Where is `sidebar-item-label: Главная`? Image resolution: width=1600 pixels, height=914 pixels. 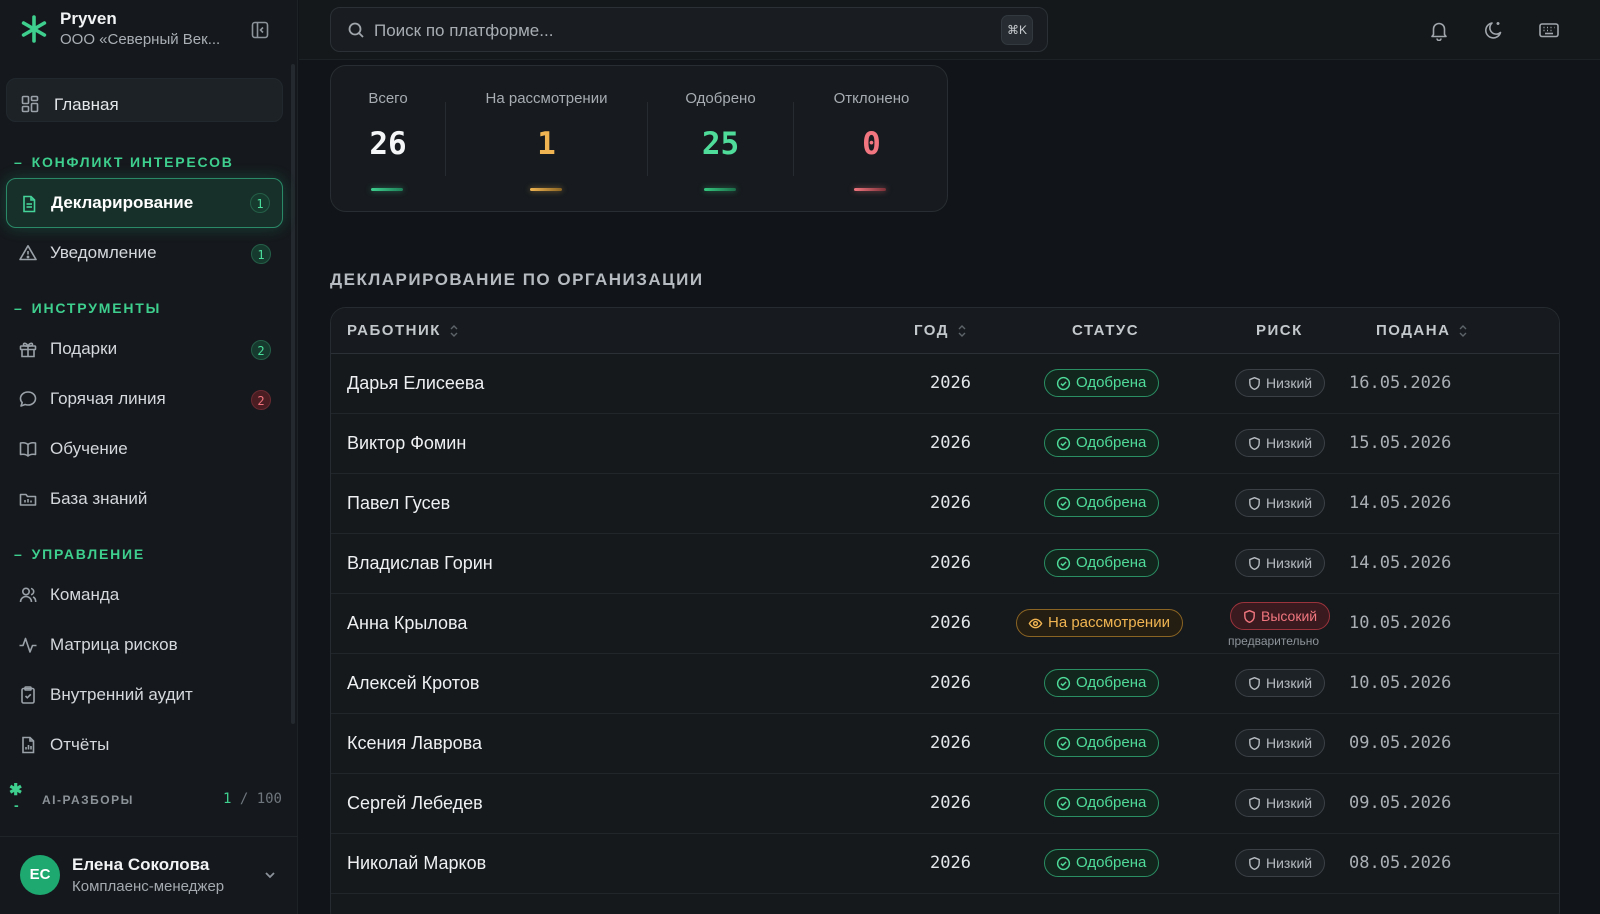
sidebar-item-label: Главная is located at coordinates (86, 104).